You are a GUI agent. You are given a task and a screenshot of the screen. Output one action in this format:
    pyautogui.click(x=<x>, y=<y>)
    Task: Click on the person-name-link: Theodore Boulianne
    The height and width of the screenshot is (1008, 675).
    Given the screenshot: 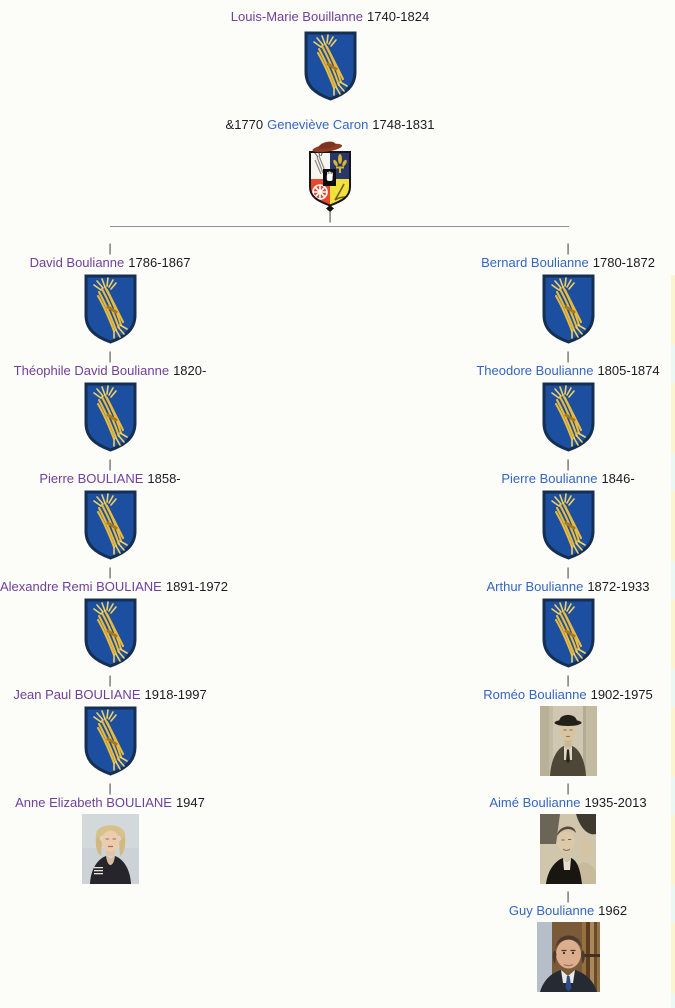 What is the action you would take?
    pyautogui.click(x=535, y=370)
    